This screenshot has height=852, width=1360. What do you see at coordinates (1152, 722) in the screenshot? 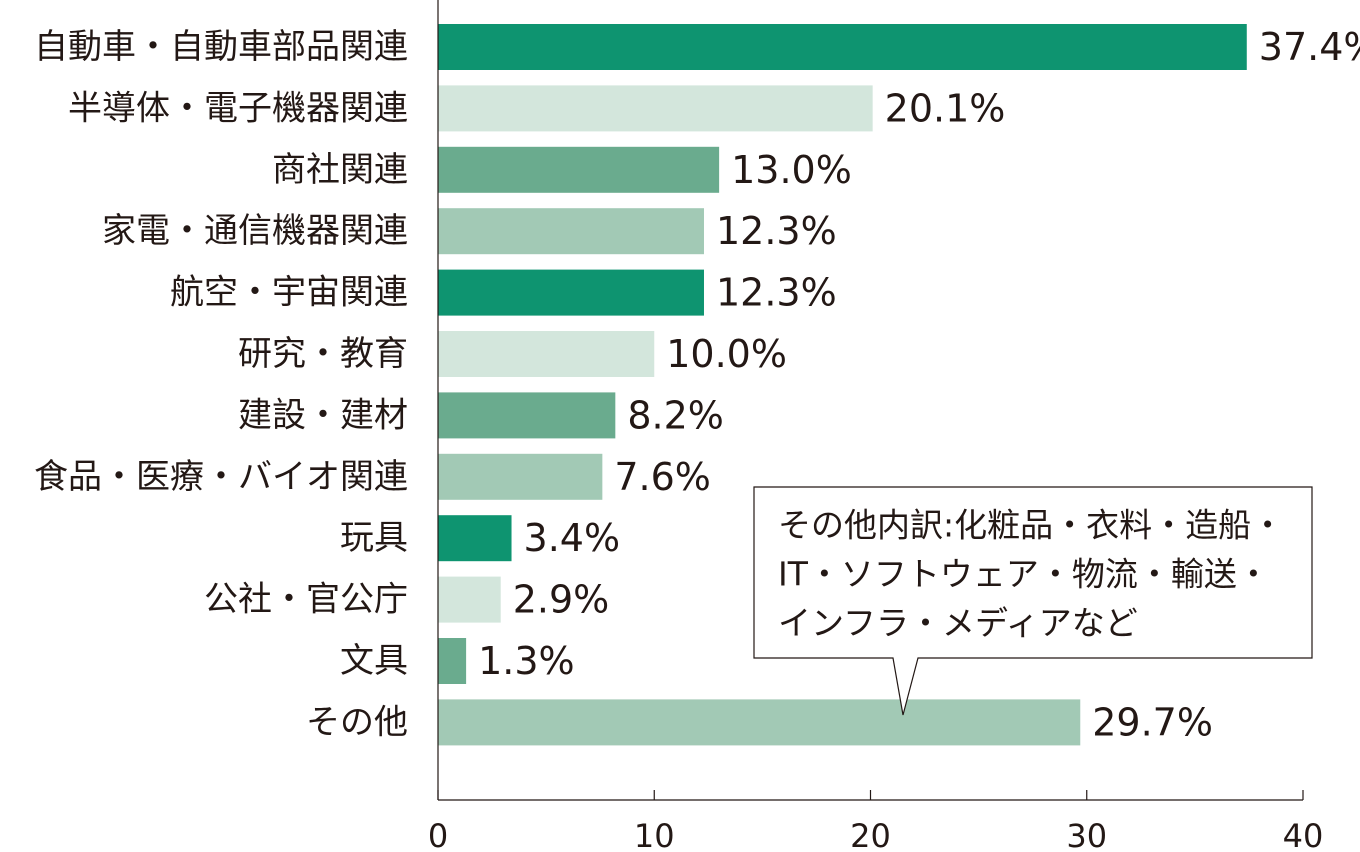
I see `value-label-11: 29.7%` at bounding box center [1152, 722].